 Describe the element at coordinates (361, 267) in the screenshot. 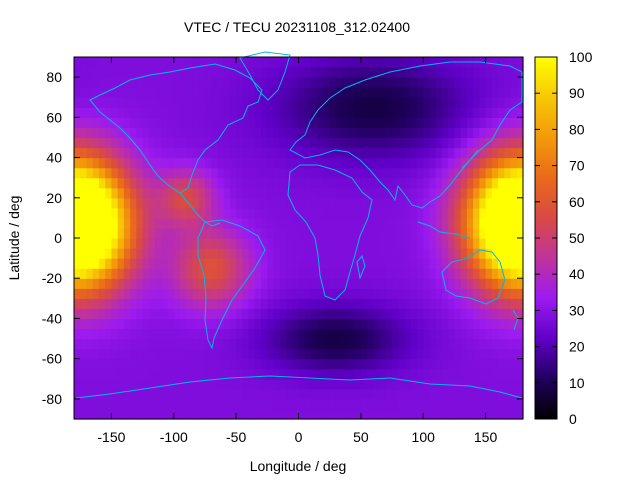

I see `coastline-madagascar` at that location.